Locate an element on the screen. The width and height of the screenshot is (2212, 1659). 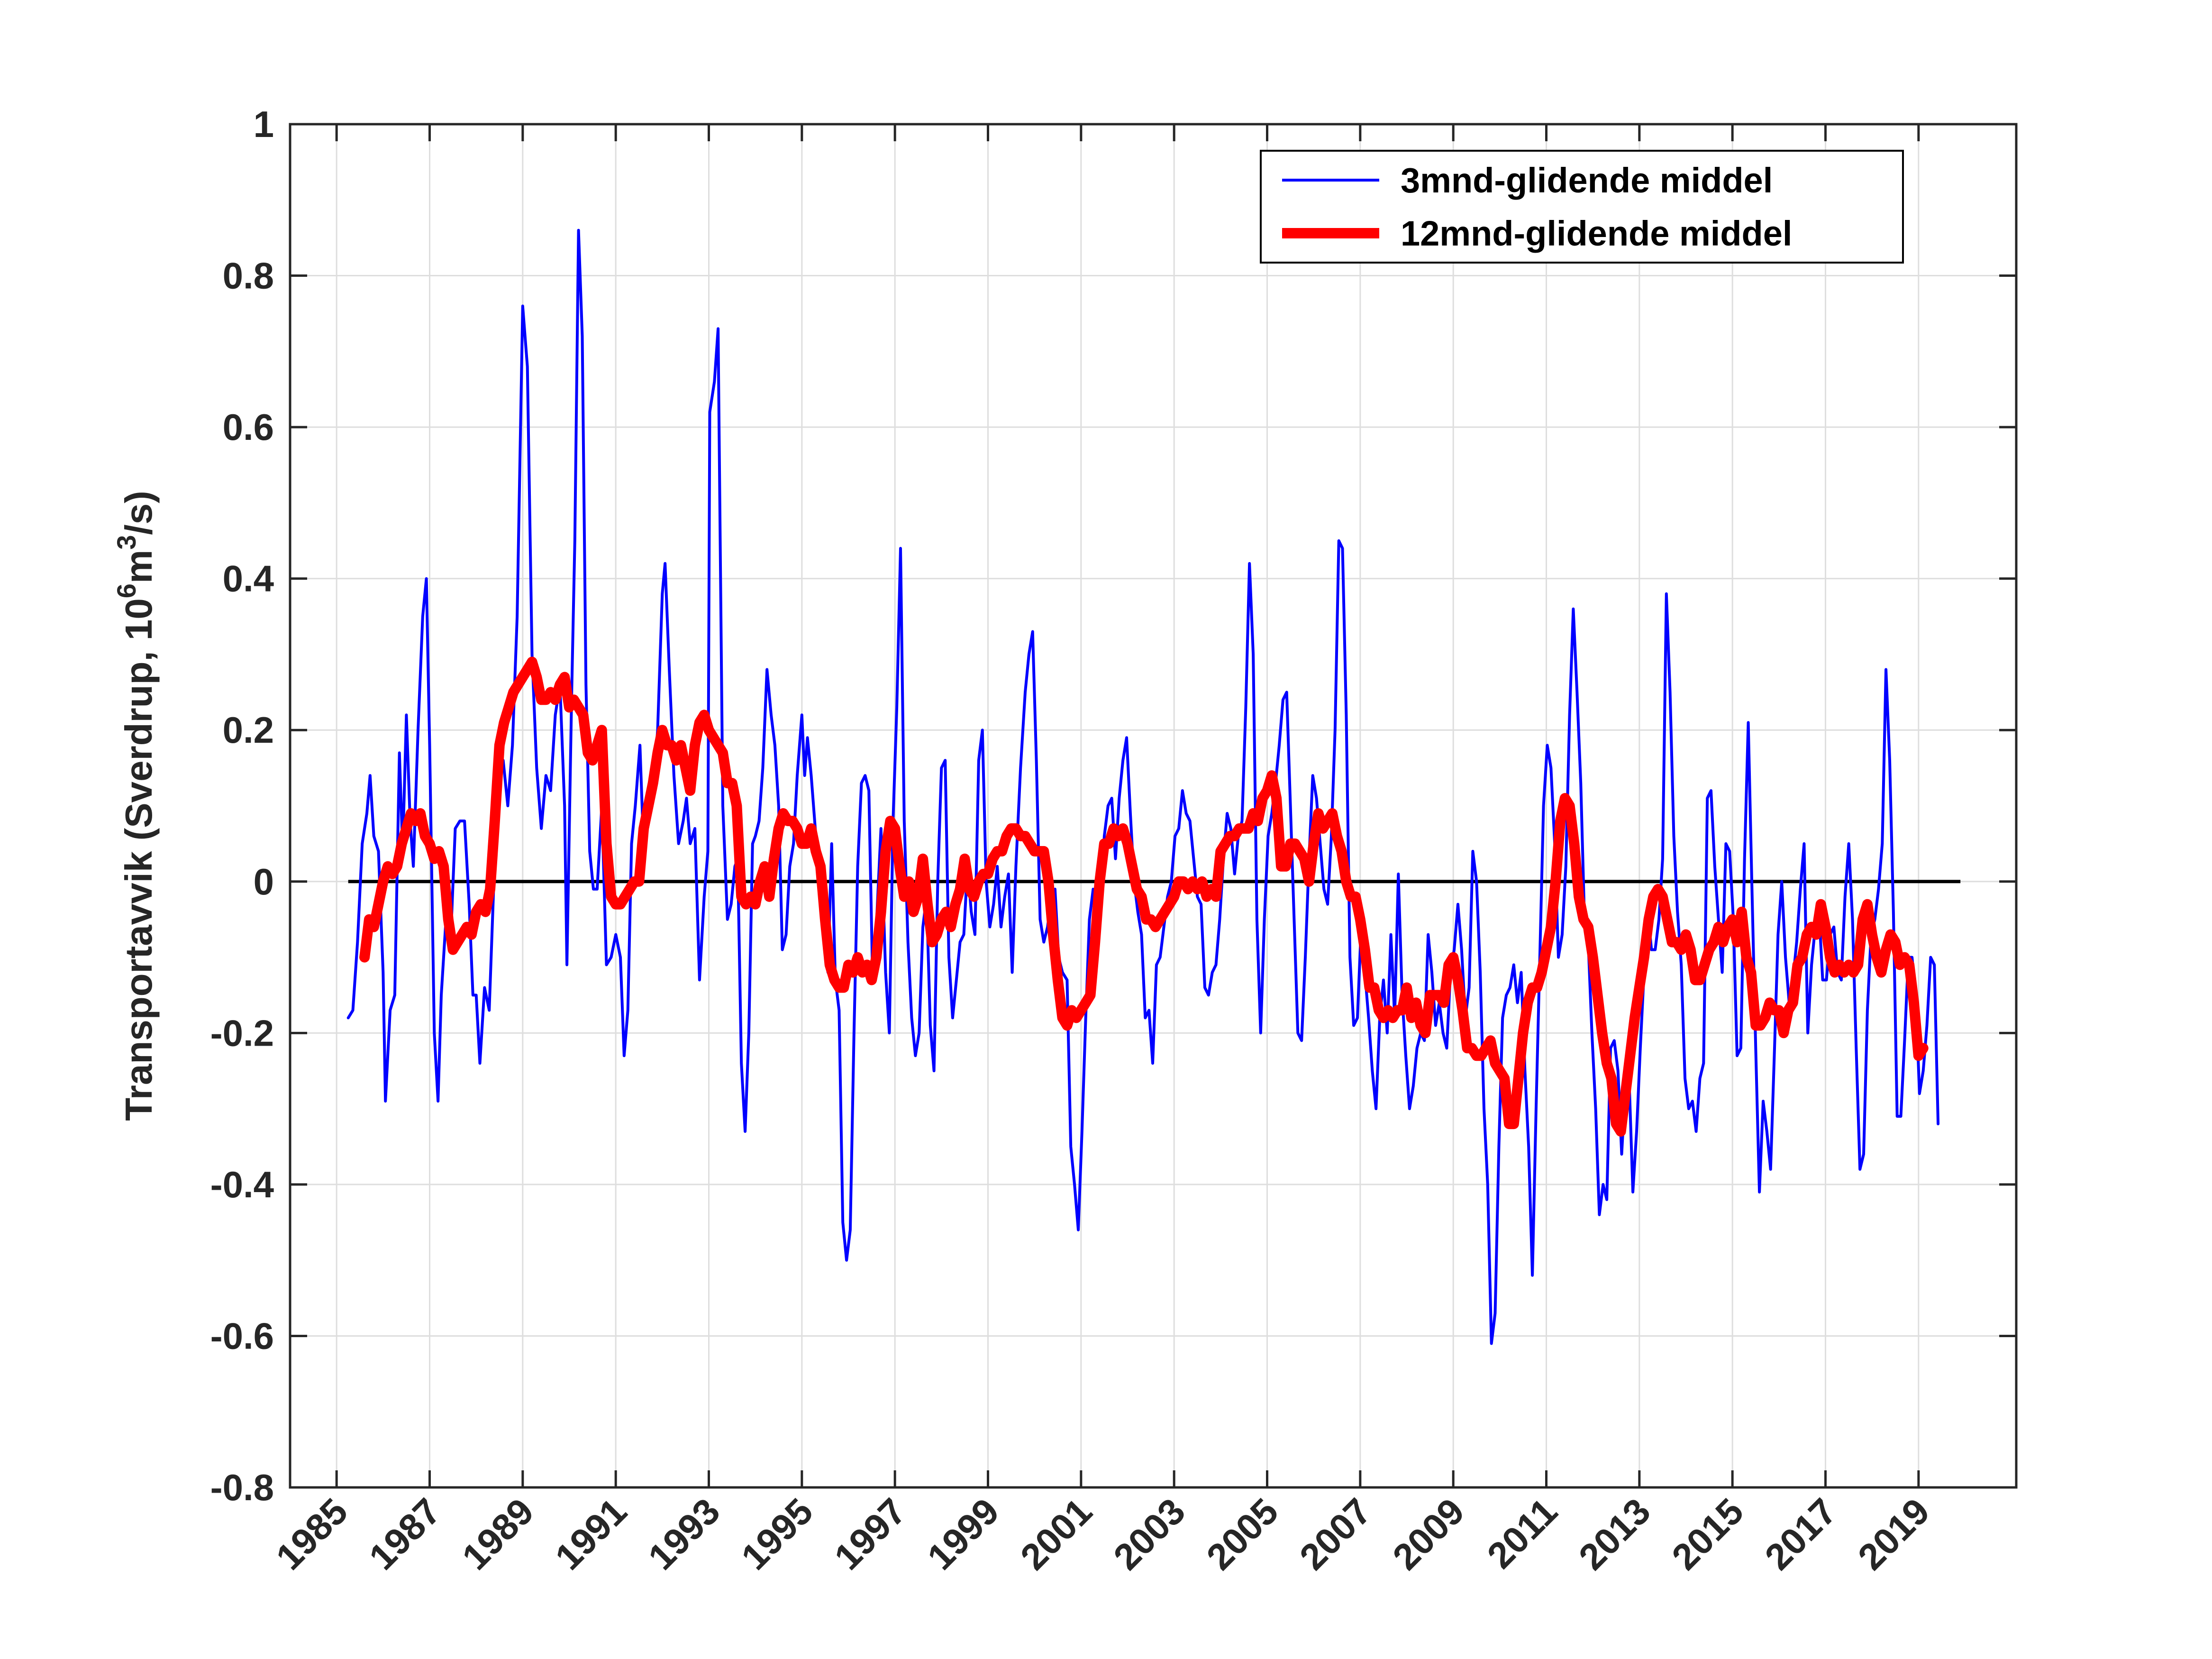
y-tick-label-5: 0.2 is located at coordinates (248, 730).